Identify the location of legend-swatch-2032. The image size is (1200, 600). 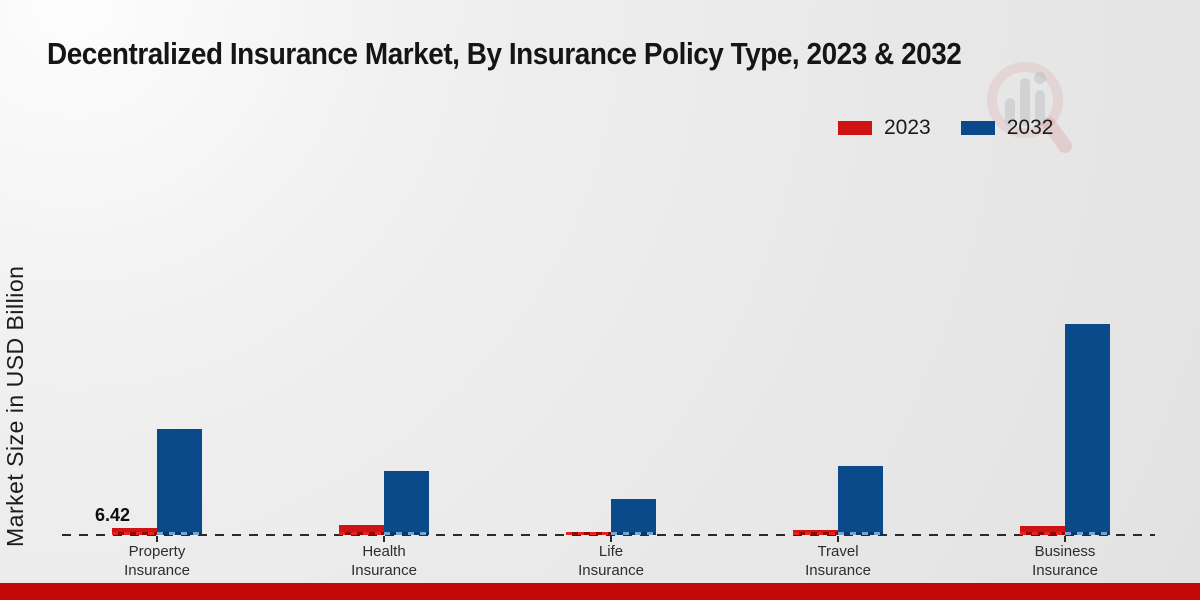
(977, 128).